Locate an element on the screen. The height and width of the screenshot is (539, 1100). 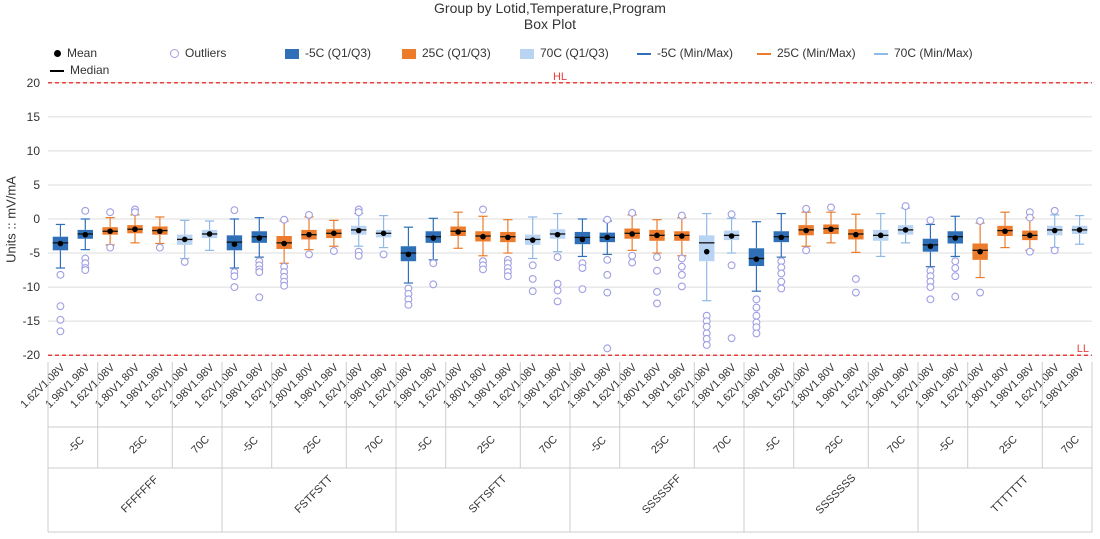
legend-minmax-70: 70C (Min/Max) is located at coordinates (923, 53).